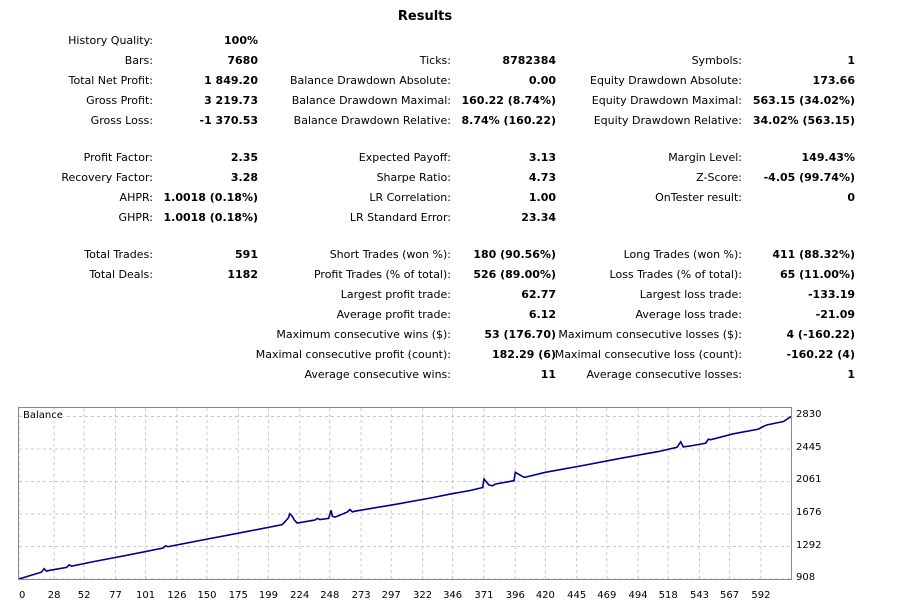 The width and height of the screenshot is (906, 606). Describe the element at coordinates (207, 595) in the screenshot. I see `x-tick-label: 150` at that location.